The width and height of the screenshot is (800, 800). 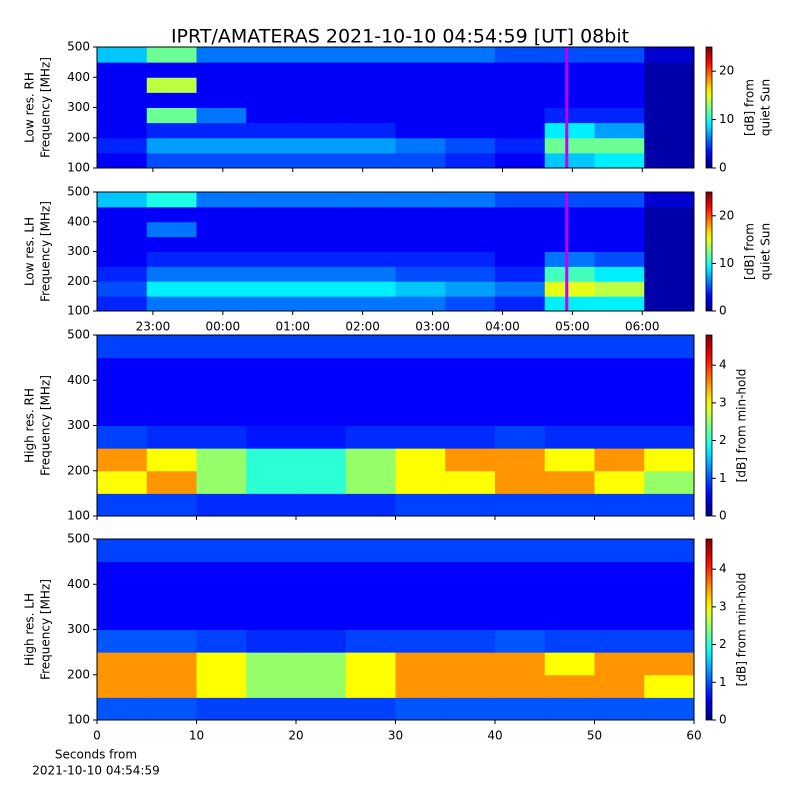 What do you see at coordinates (30, 251) in the screenshot?
I see `y-axis-label: Low res. LH` at bounding box center [30, 251].